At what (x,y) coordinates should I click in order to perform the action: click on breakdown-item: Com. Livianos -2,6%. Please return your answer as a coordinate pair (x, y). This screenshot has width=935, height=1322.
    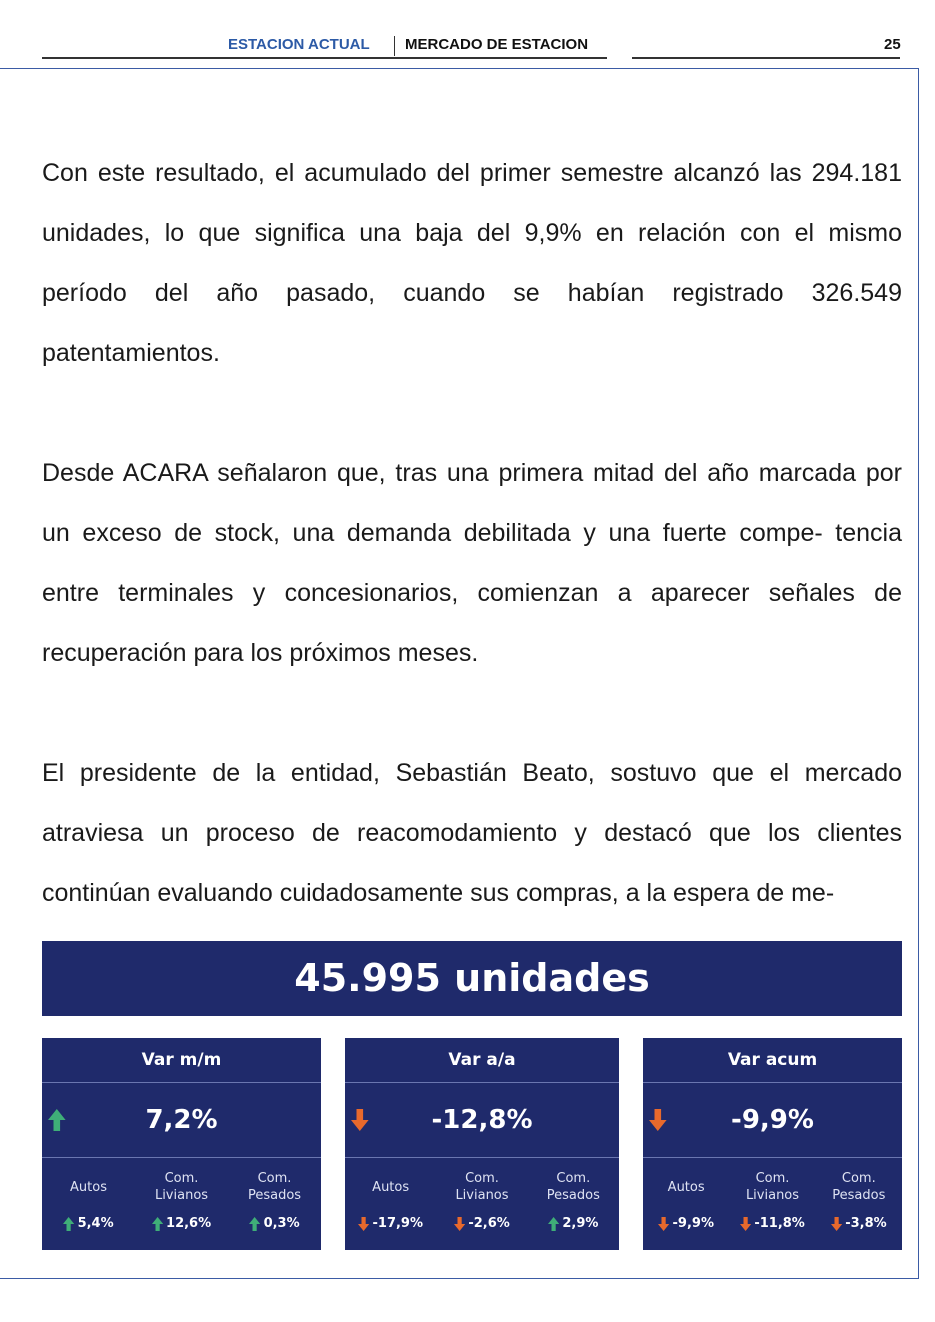
    Looking at the image, I should click on (481, 1204).